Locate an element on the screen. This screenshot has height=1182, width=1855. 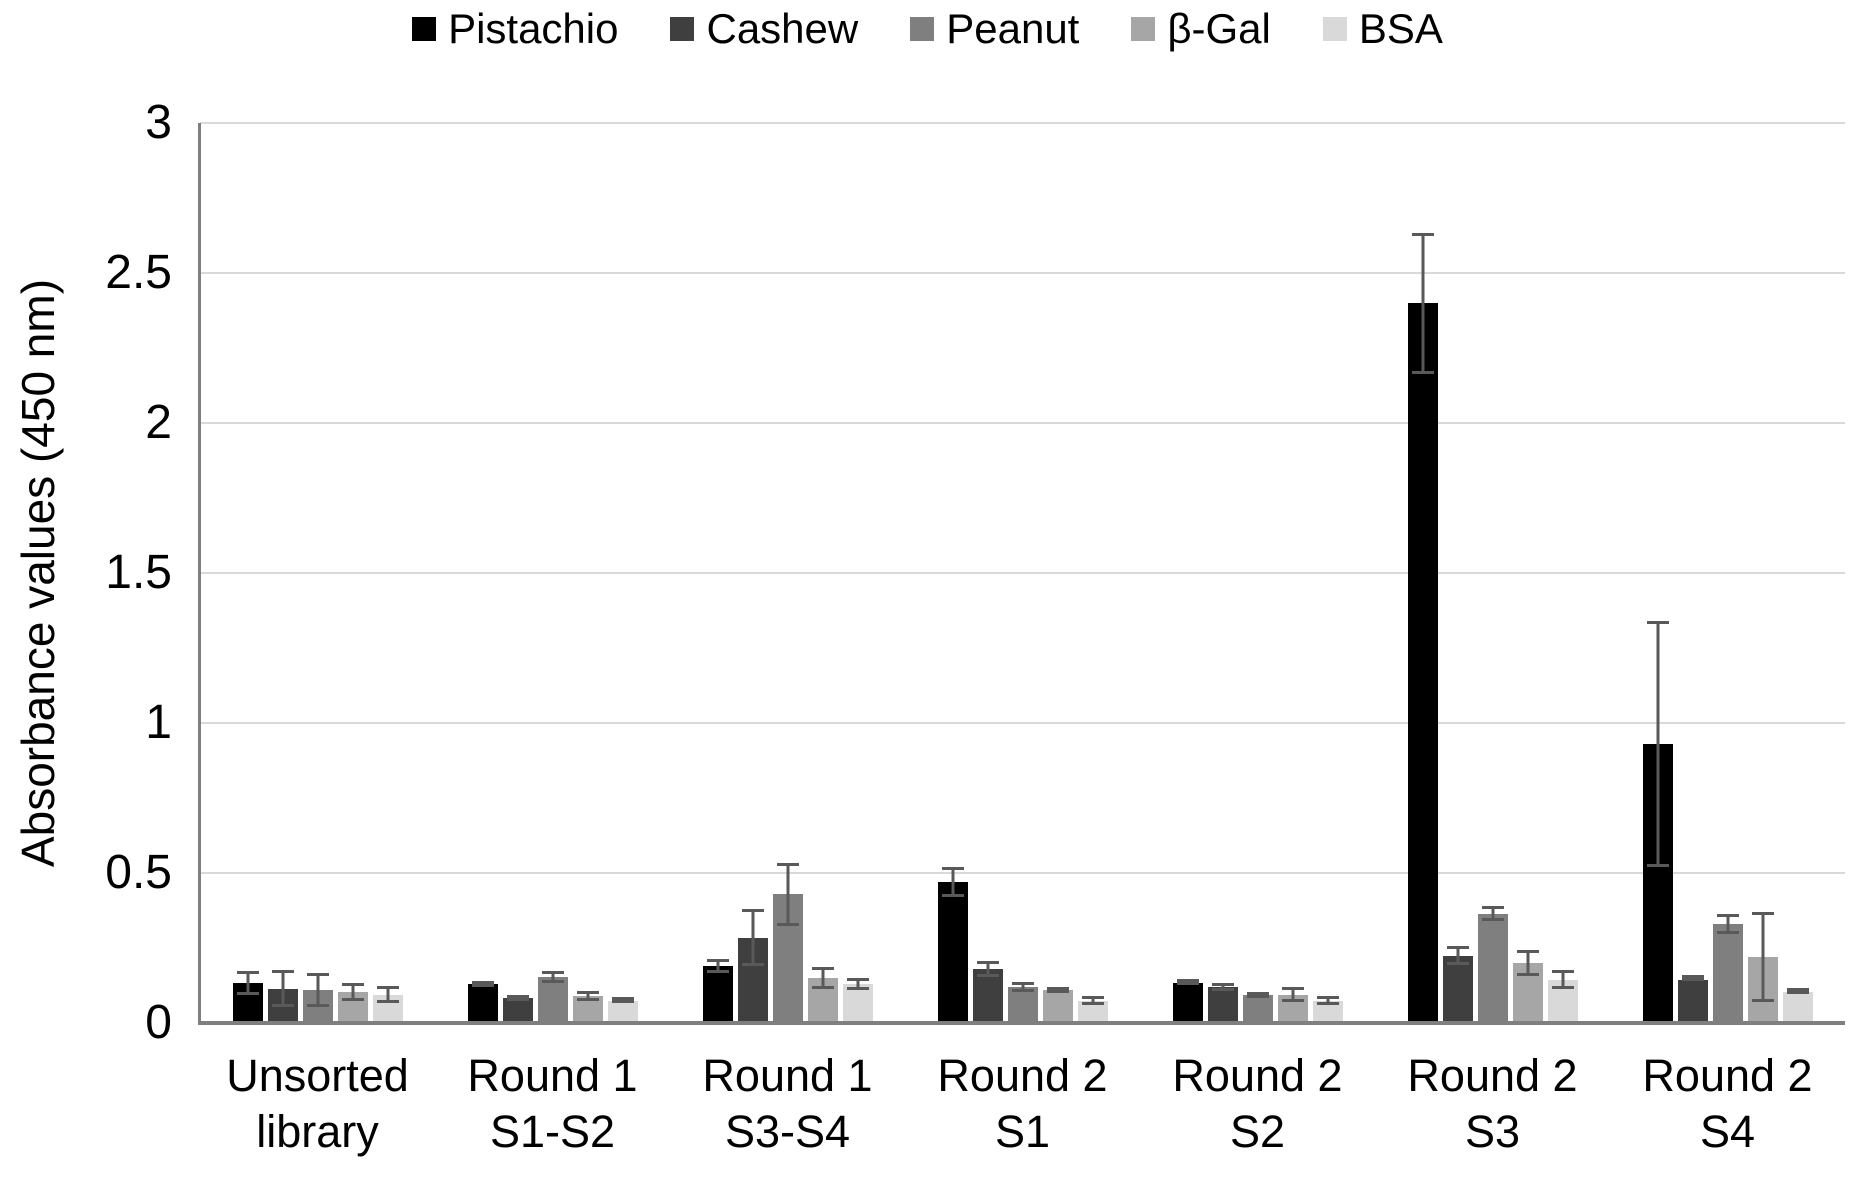
legend-label: Pistachio is located at coordinates (533, 28).